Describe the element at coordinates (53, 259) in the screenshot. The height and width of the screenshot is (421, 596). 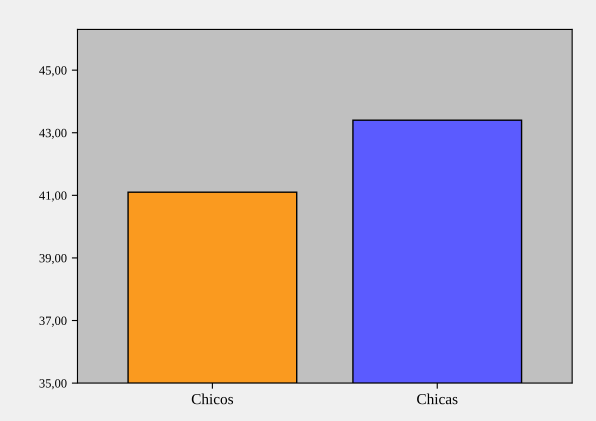
I see `y-tick-label: 39,00` at that location.